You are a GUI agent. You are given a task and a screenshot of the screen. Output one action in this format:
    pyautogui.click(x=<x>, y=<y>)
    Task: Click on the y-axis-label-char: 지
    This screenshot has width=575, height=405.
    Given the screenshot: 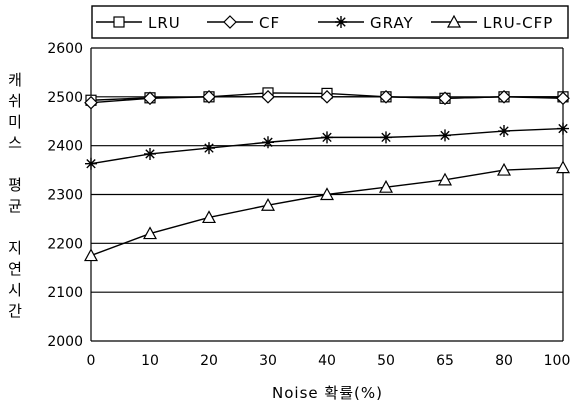 What is the action you would take?
    pyautogui.click(x=15, y=248)
    